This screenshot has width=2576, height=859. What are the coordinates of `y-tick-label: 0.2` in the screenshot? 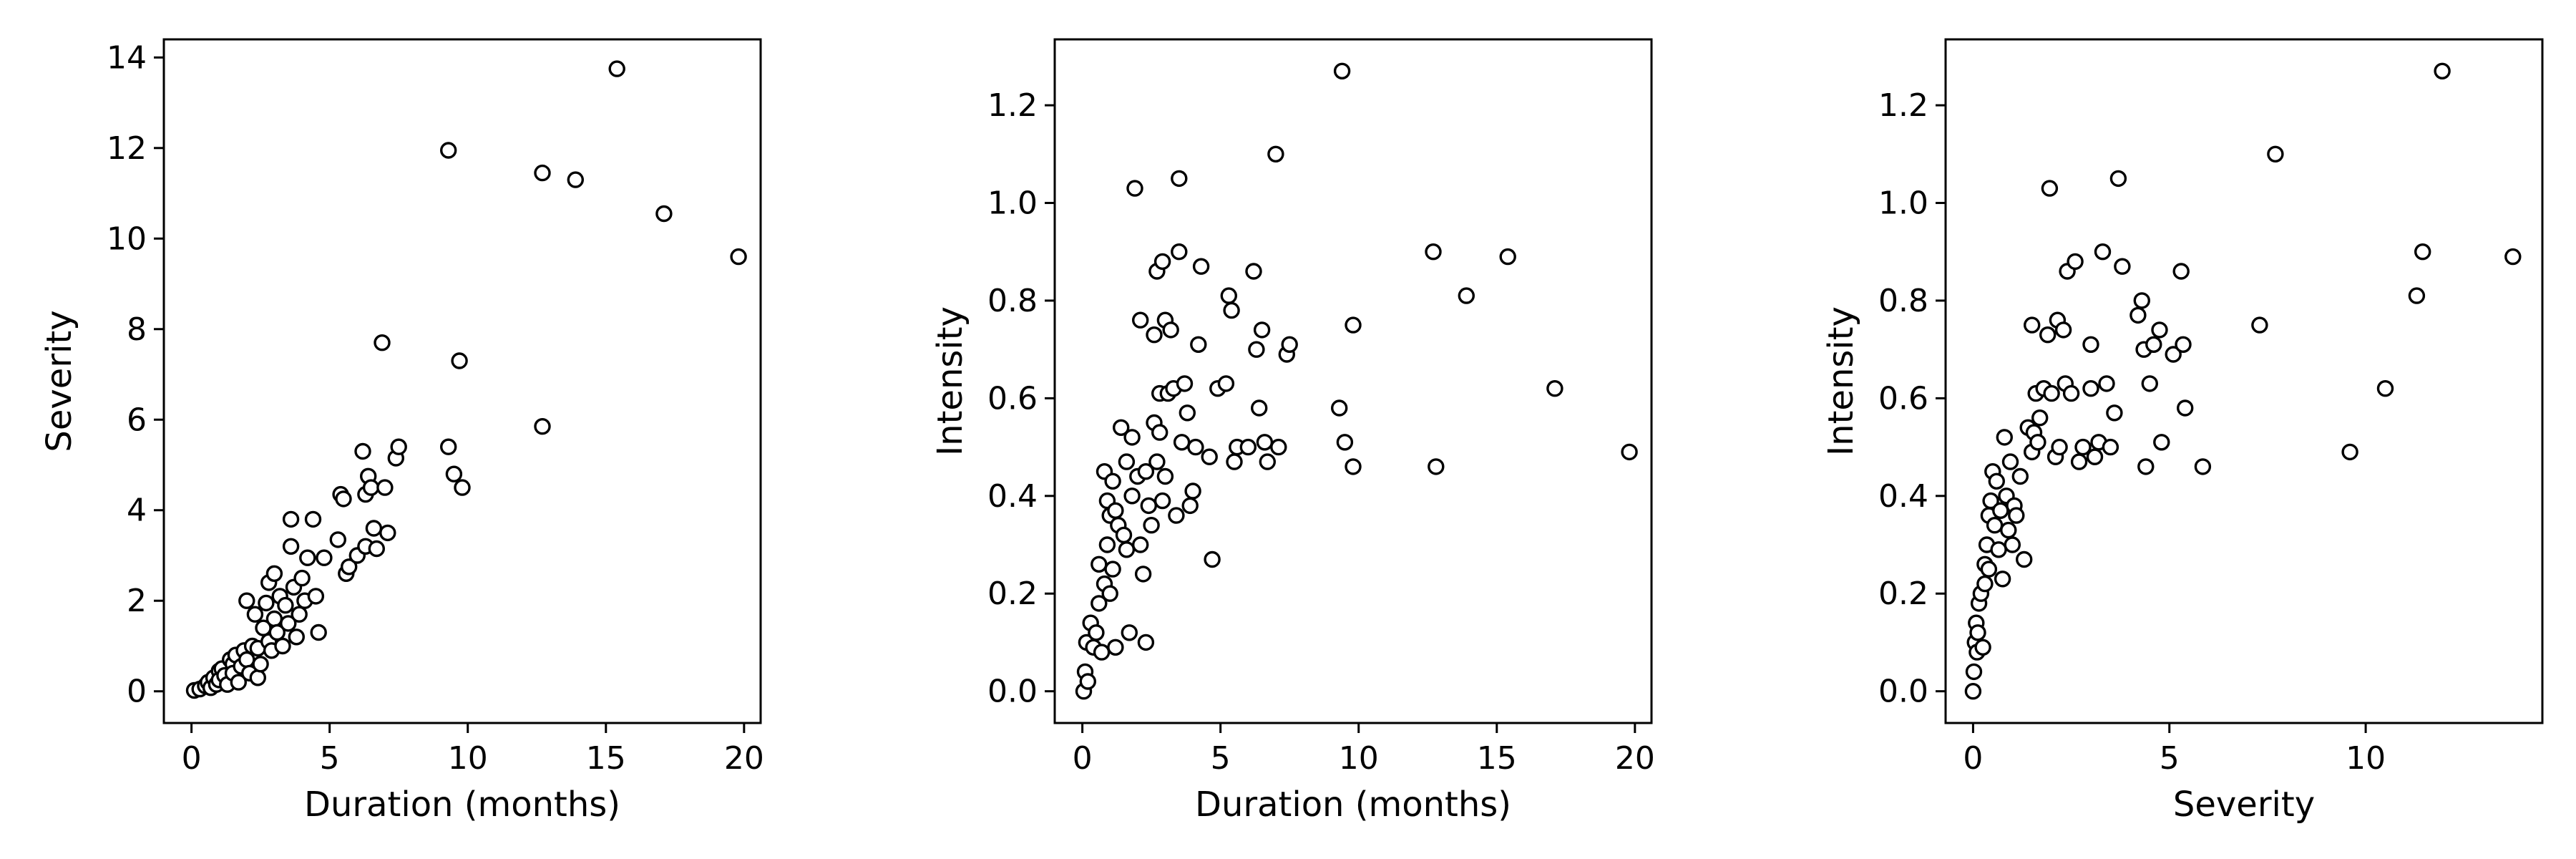 It's located at (1903, 594).